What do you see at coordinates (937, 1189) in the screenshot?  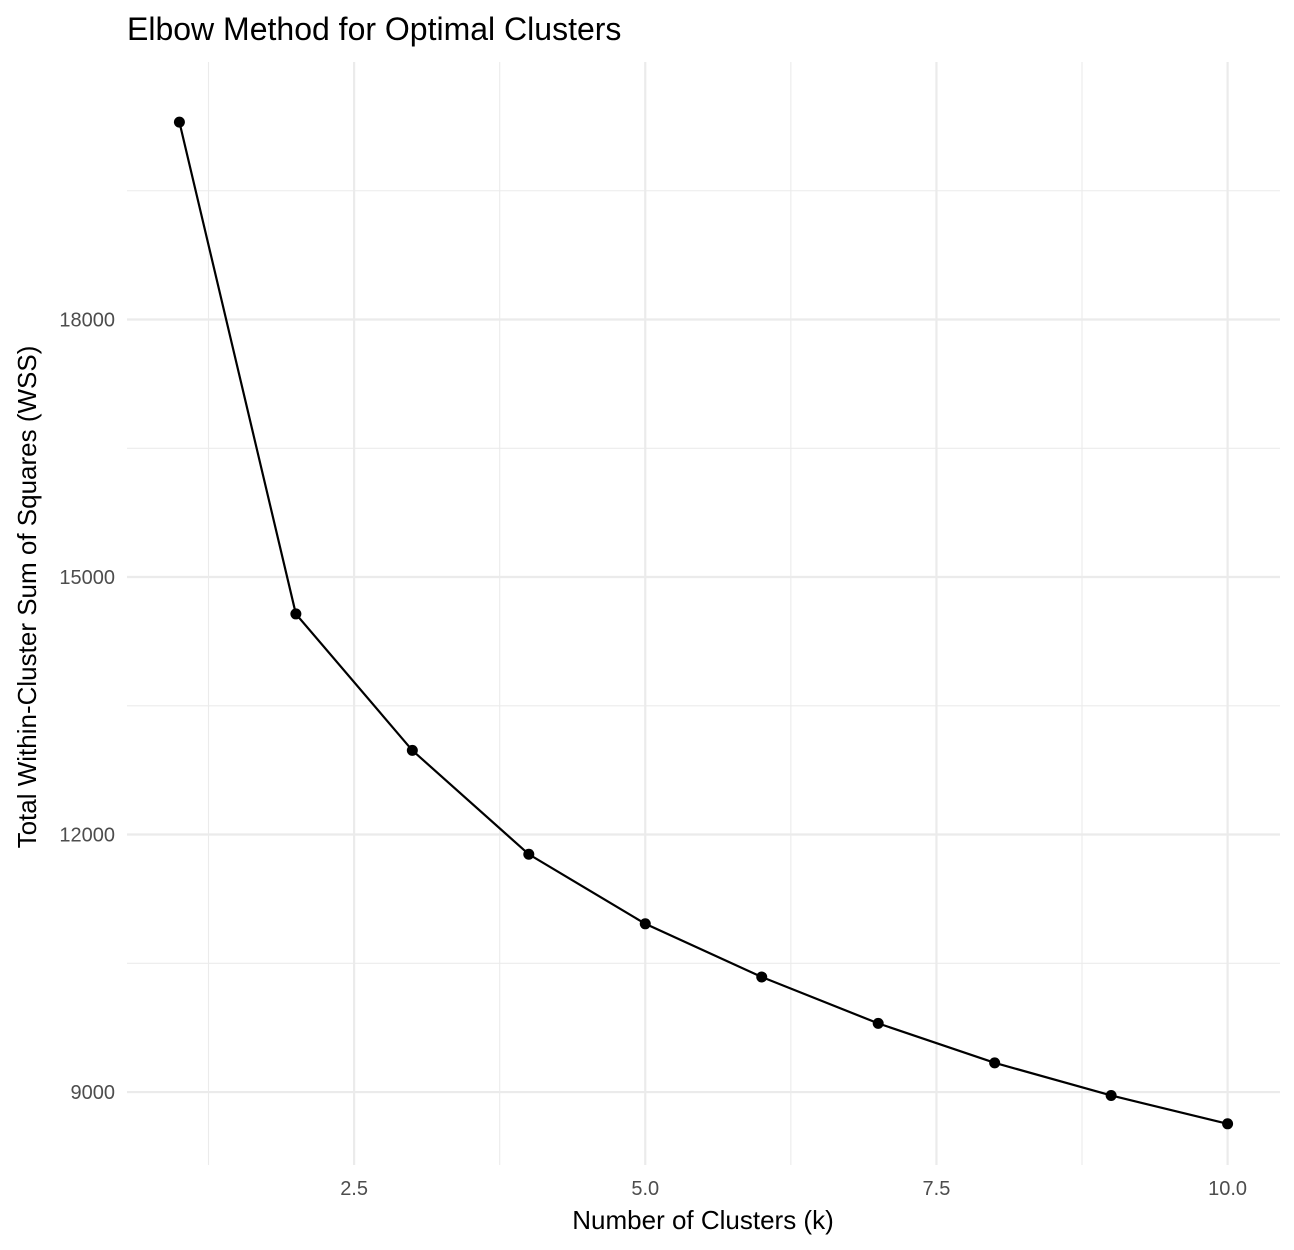 I see `x-tick-label: 7.5` at bounding box center [937, 1189].